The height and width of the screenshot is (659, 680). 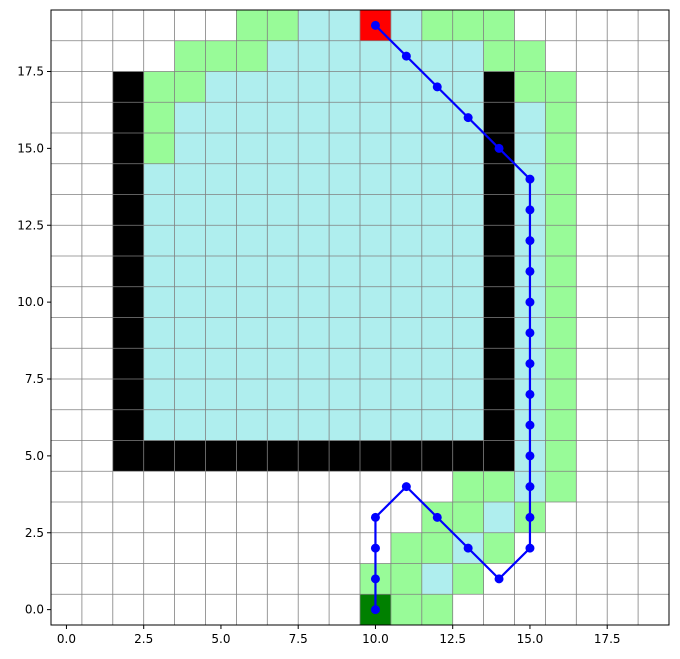 What do you see at coordinates (30, 148) in the screenshot?
I see `y-tick-label: 15.0` at bounding box center [30, 148].